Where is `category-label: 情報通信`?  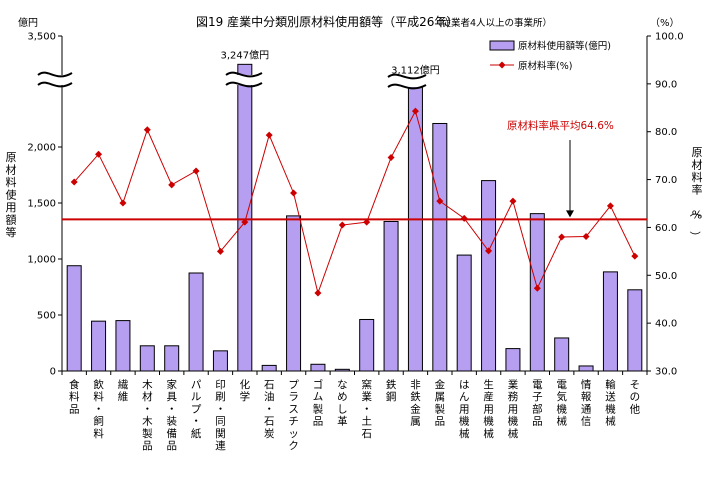 category-label: 情報通信 is located at coordinates (586, 403).